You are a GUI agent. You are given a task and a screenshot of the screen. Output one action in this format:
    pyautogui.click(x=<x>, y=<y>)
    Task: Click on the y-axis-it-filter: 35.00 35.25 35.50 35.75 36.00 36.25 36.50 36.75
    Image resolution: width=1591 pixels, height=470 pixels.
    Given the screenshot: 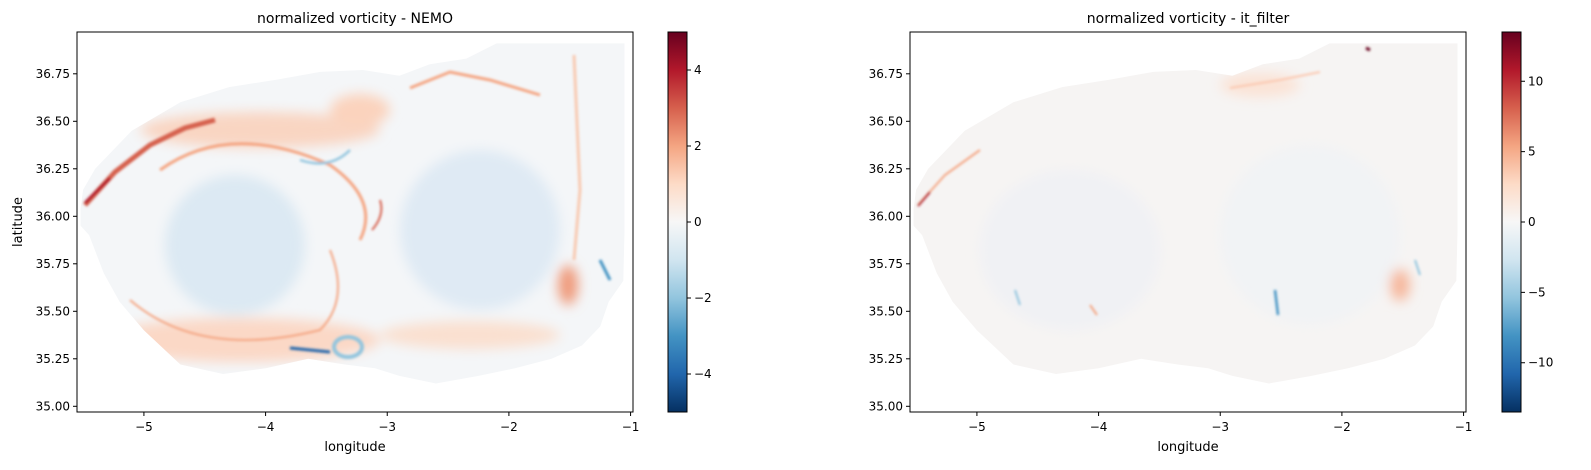 What is the action you would take?
    pyautogui.click(x=889, y=240)
    